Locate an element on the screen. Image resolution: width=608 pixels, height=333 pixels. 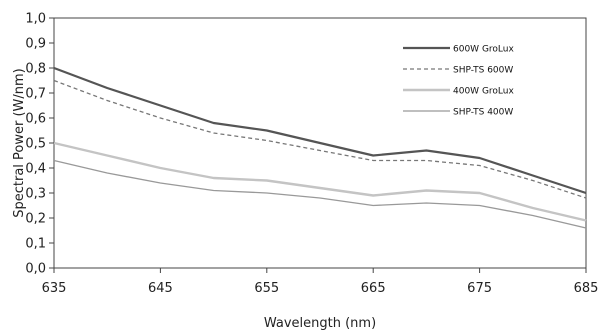
legend-label: SHP-TS 400W is located at coordinates (483, 113).